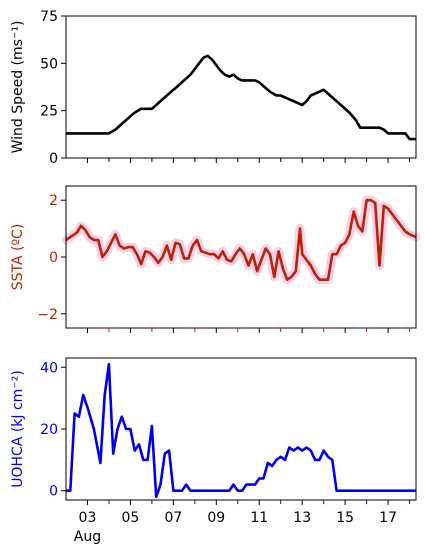  Describe the element at coordinates (388, 518) in the screenshot. I see `x-tick-label: 17` at that location.